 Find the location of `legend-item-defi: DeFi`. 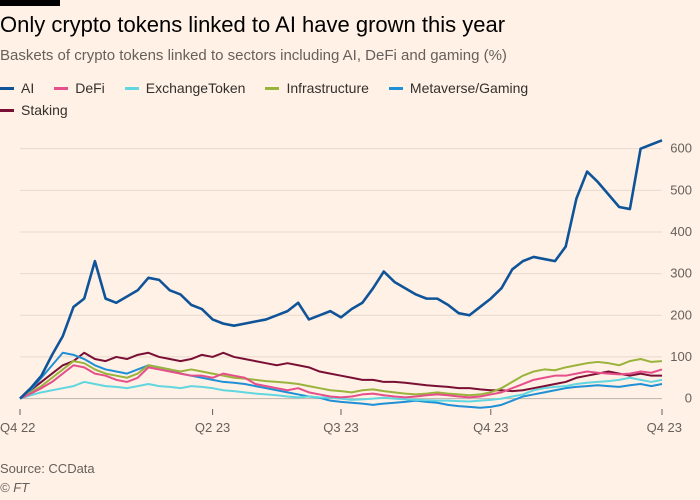

legend-item-defi: DeFi is located at coordinates (79, 88).